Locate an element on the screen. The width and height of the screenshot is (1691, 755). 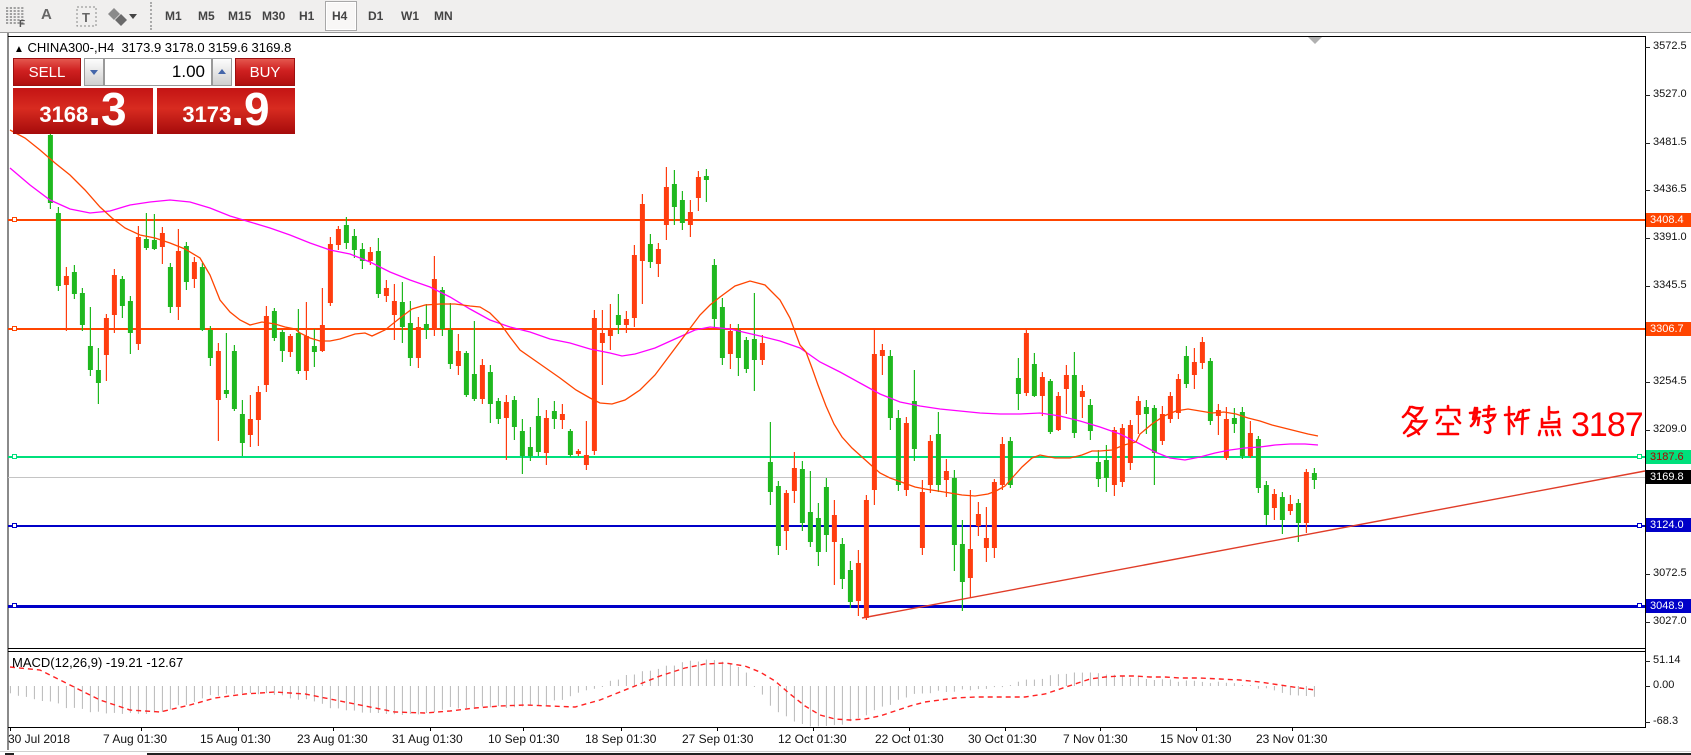
svg-text: T is located at coordinates (86, 17).